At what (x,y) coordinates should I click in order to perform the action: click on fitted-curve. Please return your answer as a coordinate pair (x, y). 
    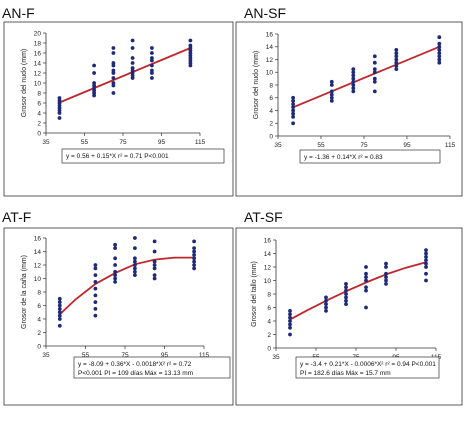
    Looking at the image, I should click on (366, 77).